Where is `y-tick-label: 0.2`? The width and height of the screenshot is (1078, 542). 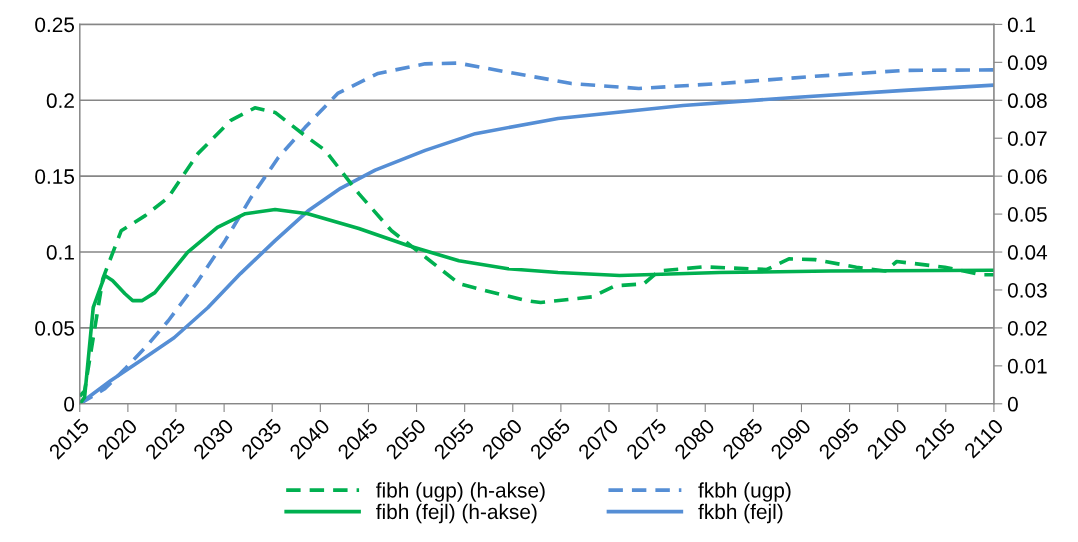 y-tick-label: 0.2 is located at coordinates (60, 101).